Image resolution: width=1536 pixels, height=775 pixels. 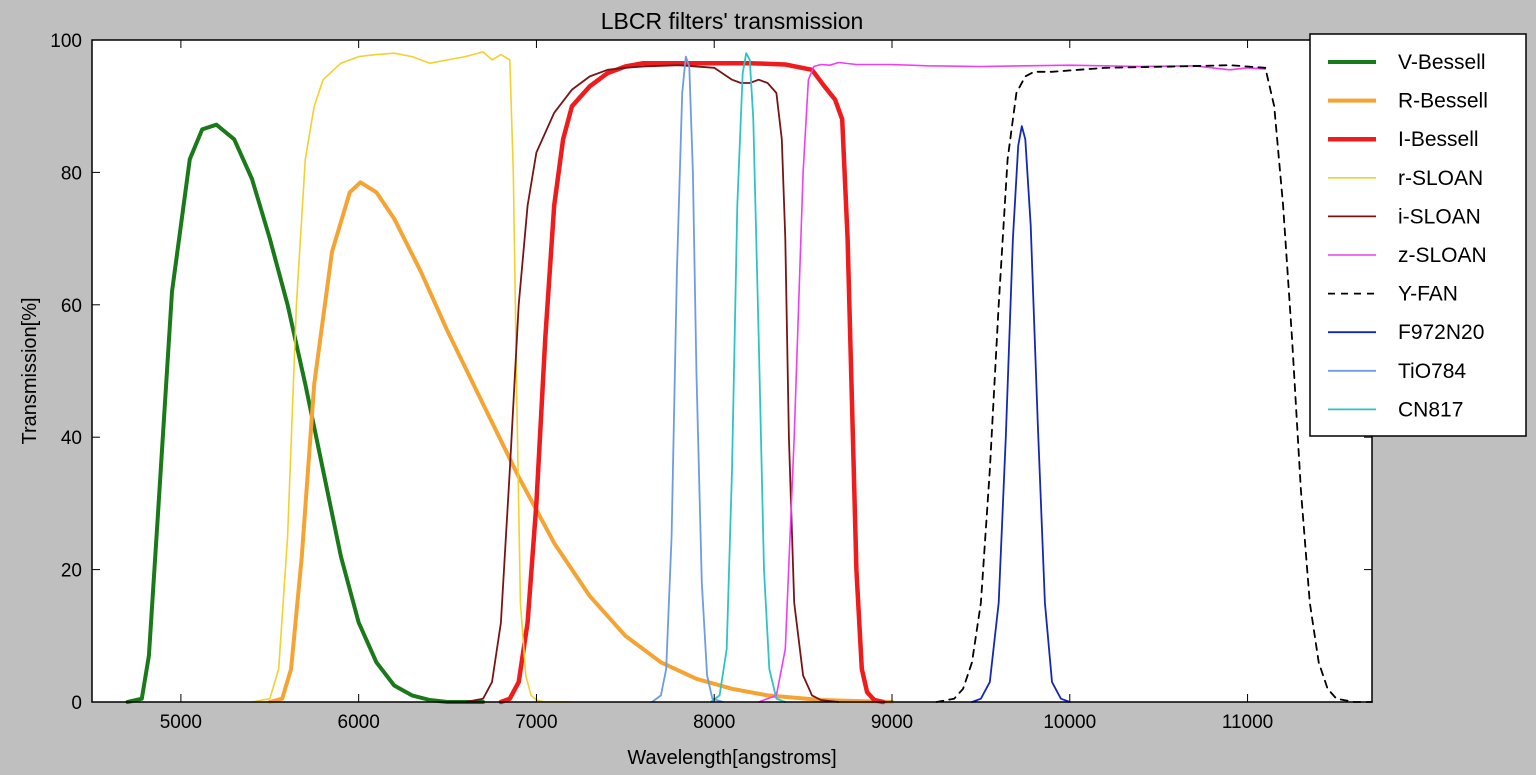 What do you see at coordinates (536, 722) in the screenshot?
I see `x-tick-label: 7000` at bounding box center [536, 722].